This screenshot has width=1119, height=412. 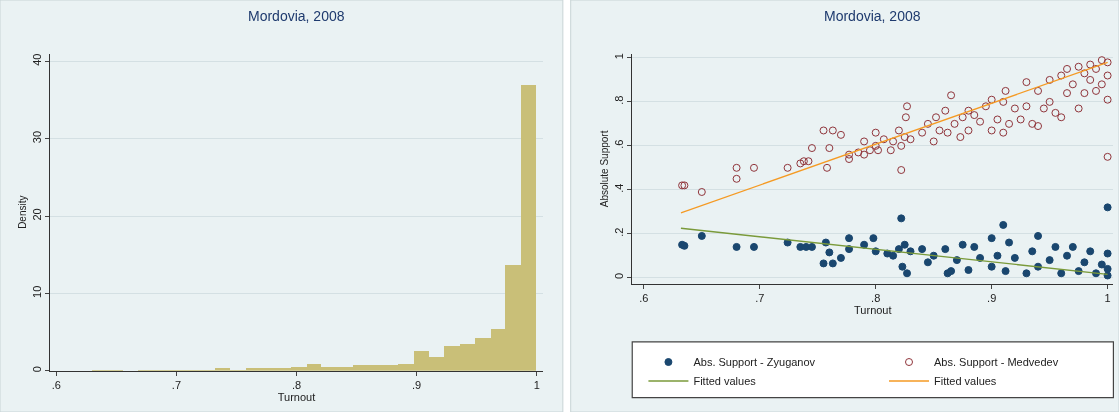 I want to click on y-axis-title: Density, so click(x=22, y=212).